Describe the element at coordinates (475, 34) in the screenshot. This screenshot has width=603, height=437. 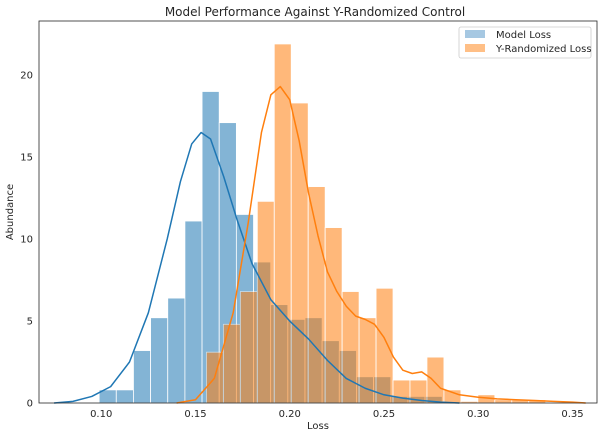
I see `legend-swatch-model-loss` at that location.